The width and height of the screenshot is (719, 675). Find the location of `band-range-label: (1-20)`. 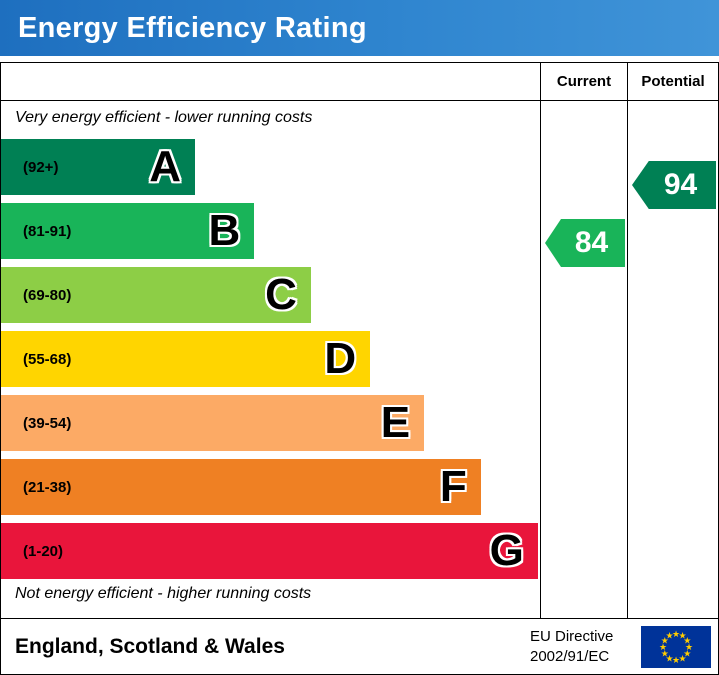

band-range-label: (1-20) is located at coordinates (43, 551).